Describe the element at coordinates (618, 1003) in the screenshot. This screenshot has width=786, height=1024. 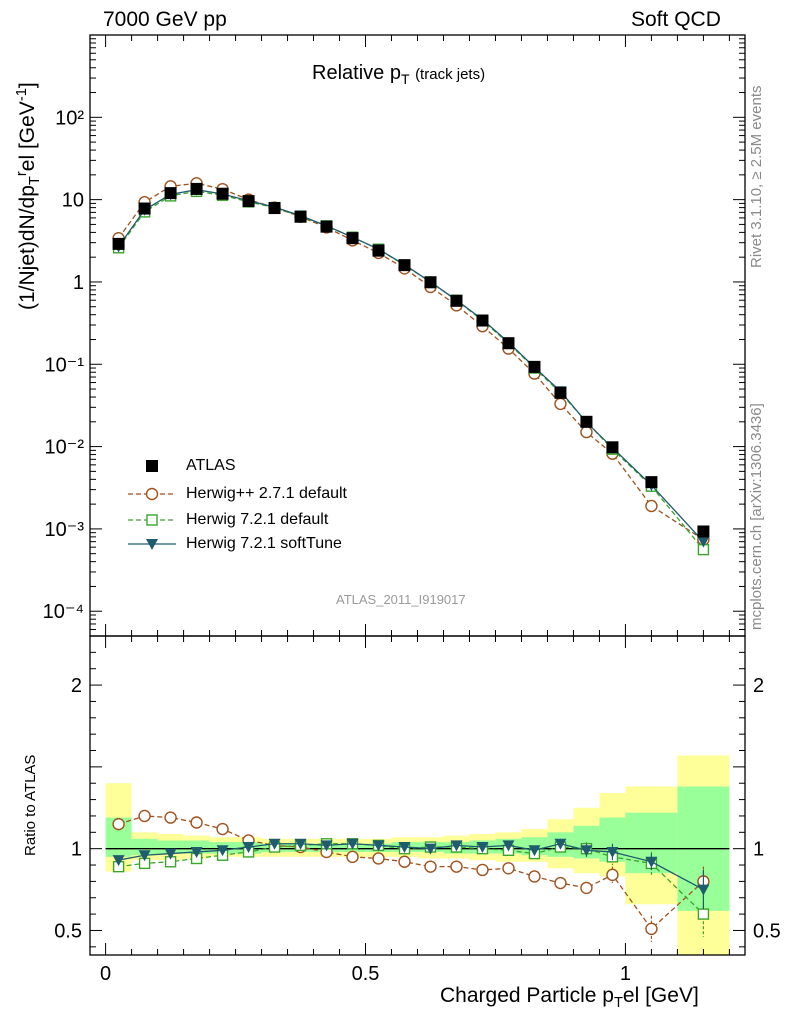
I see `x-label-sub: T` at that location.